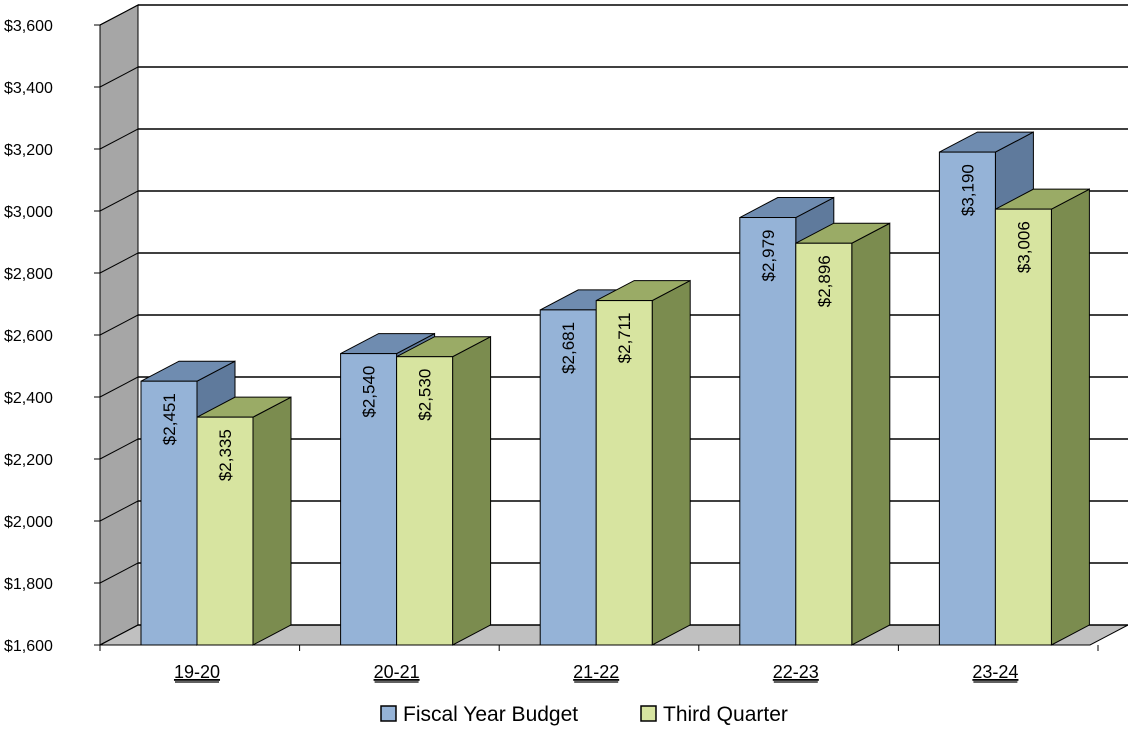 This screenshot has width=1128, height=736. I want to click on legend-item-third-quarter: Third Quarter, so click(714, 714).